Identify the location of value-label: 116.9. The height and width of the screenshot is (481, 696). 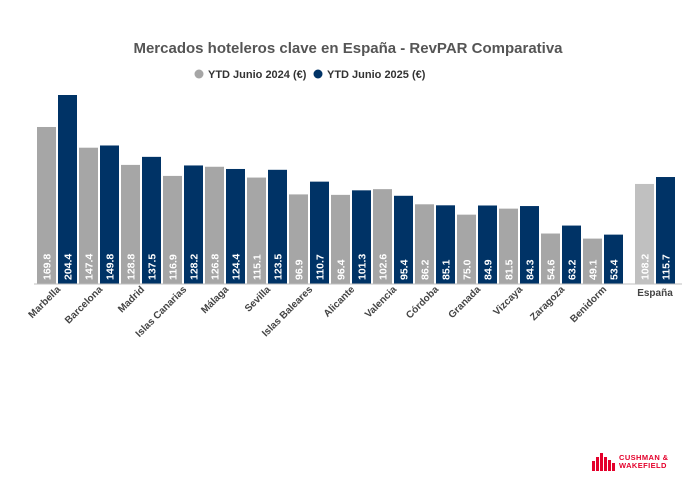
(174, 267).